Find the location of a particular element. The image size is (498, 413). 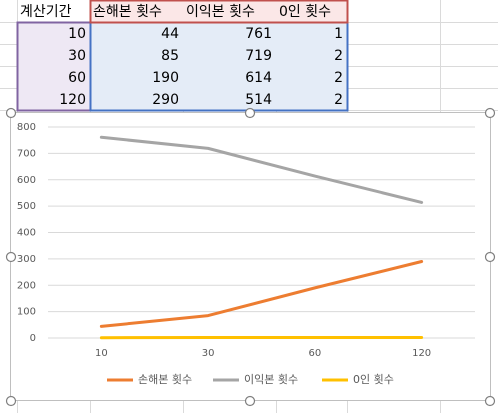

legend-label: 이익본 횟수 is located at coordinates (271, 379).